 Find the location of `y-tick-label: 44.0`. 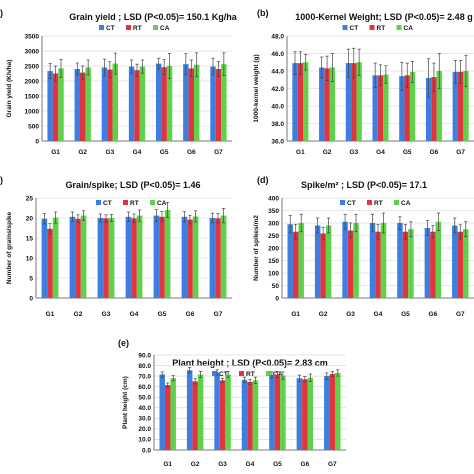

y-tick-label: 44.0 is located at coordinates (277, 71).